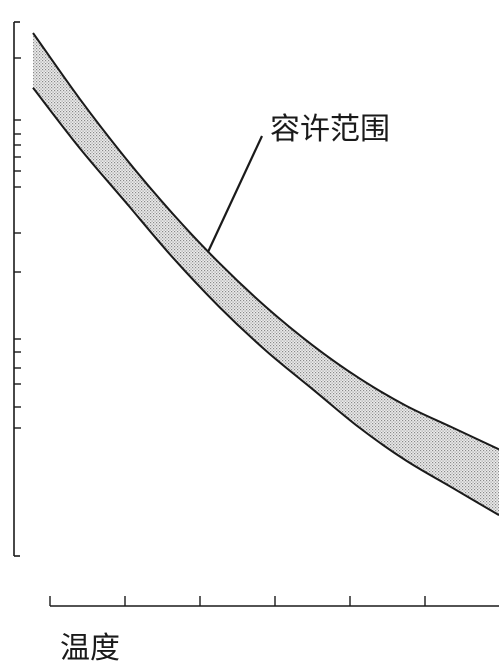 The width and height of the screenshot is (499, 670). I want to click on y-axis-ticks, so click(17, 243).